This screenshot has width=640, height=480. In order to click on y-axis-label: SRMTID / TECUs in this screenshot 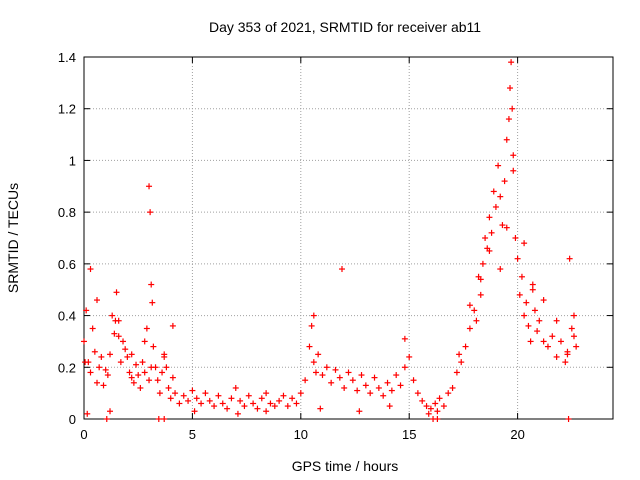, I will do `click(13, 238)`.